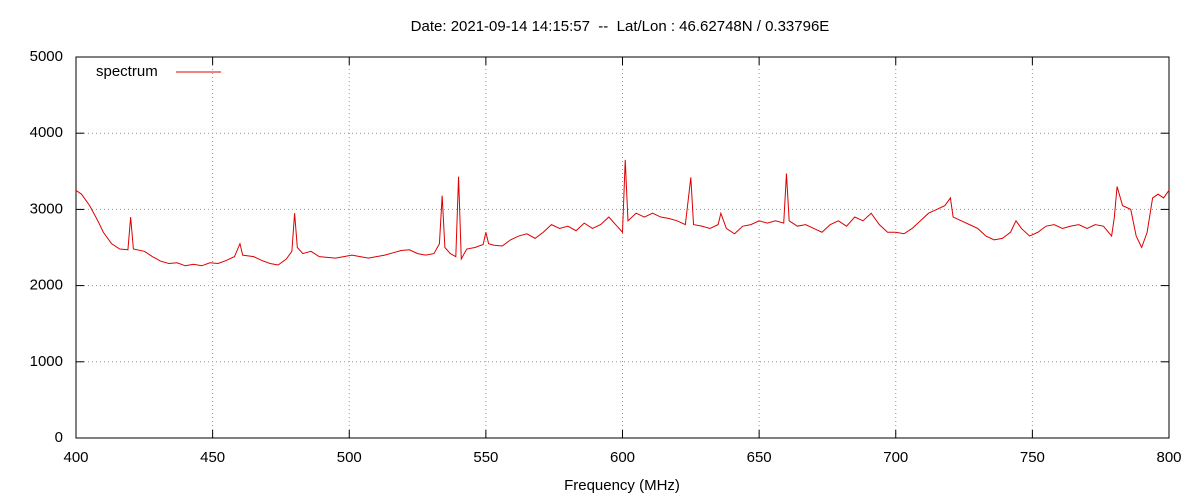 The width and height of the screenshot is (1200, 500). What do you see at coordinates (46, 208) in the screenshot?
I see `y-tick-label: 3000` at bounding box center [46, 208].